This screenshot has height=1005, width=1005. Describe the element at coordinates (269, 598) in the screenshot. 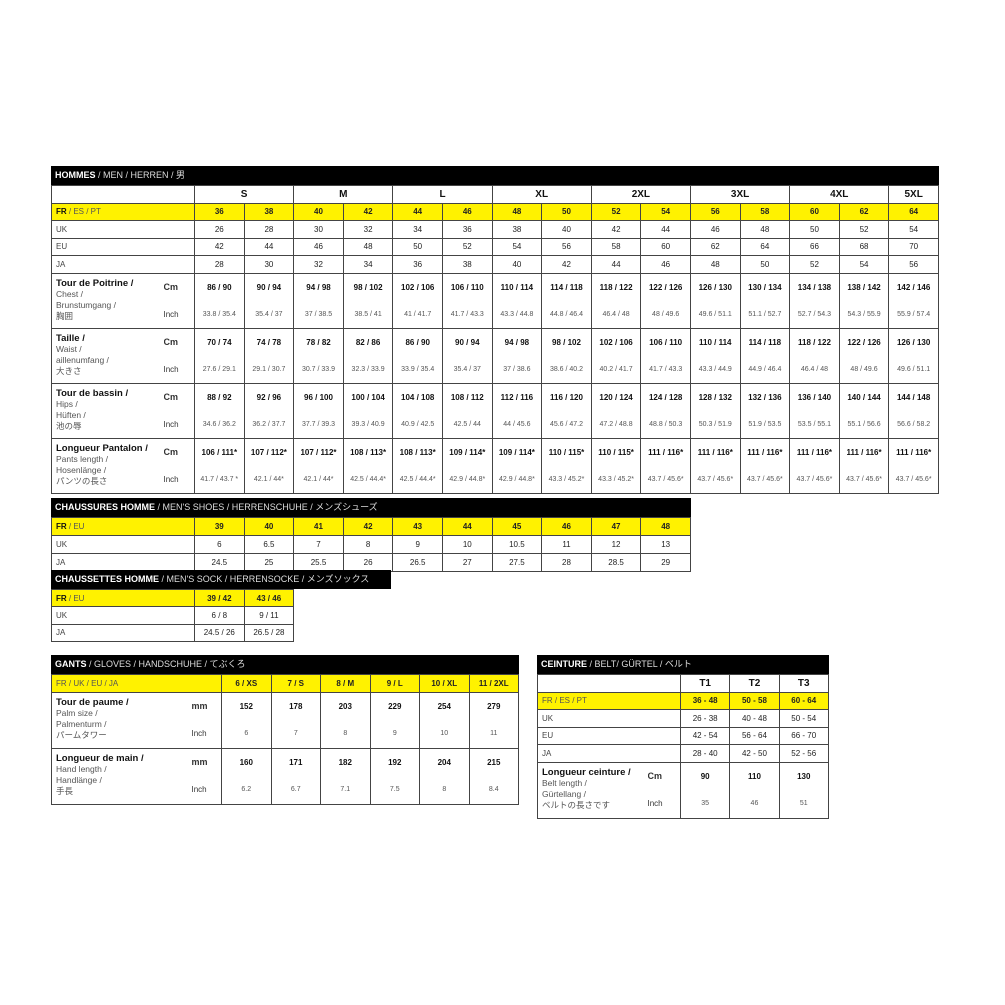

I see `size-cell: 43 / 46` at that location.